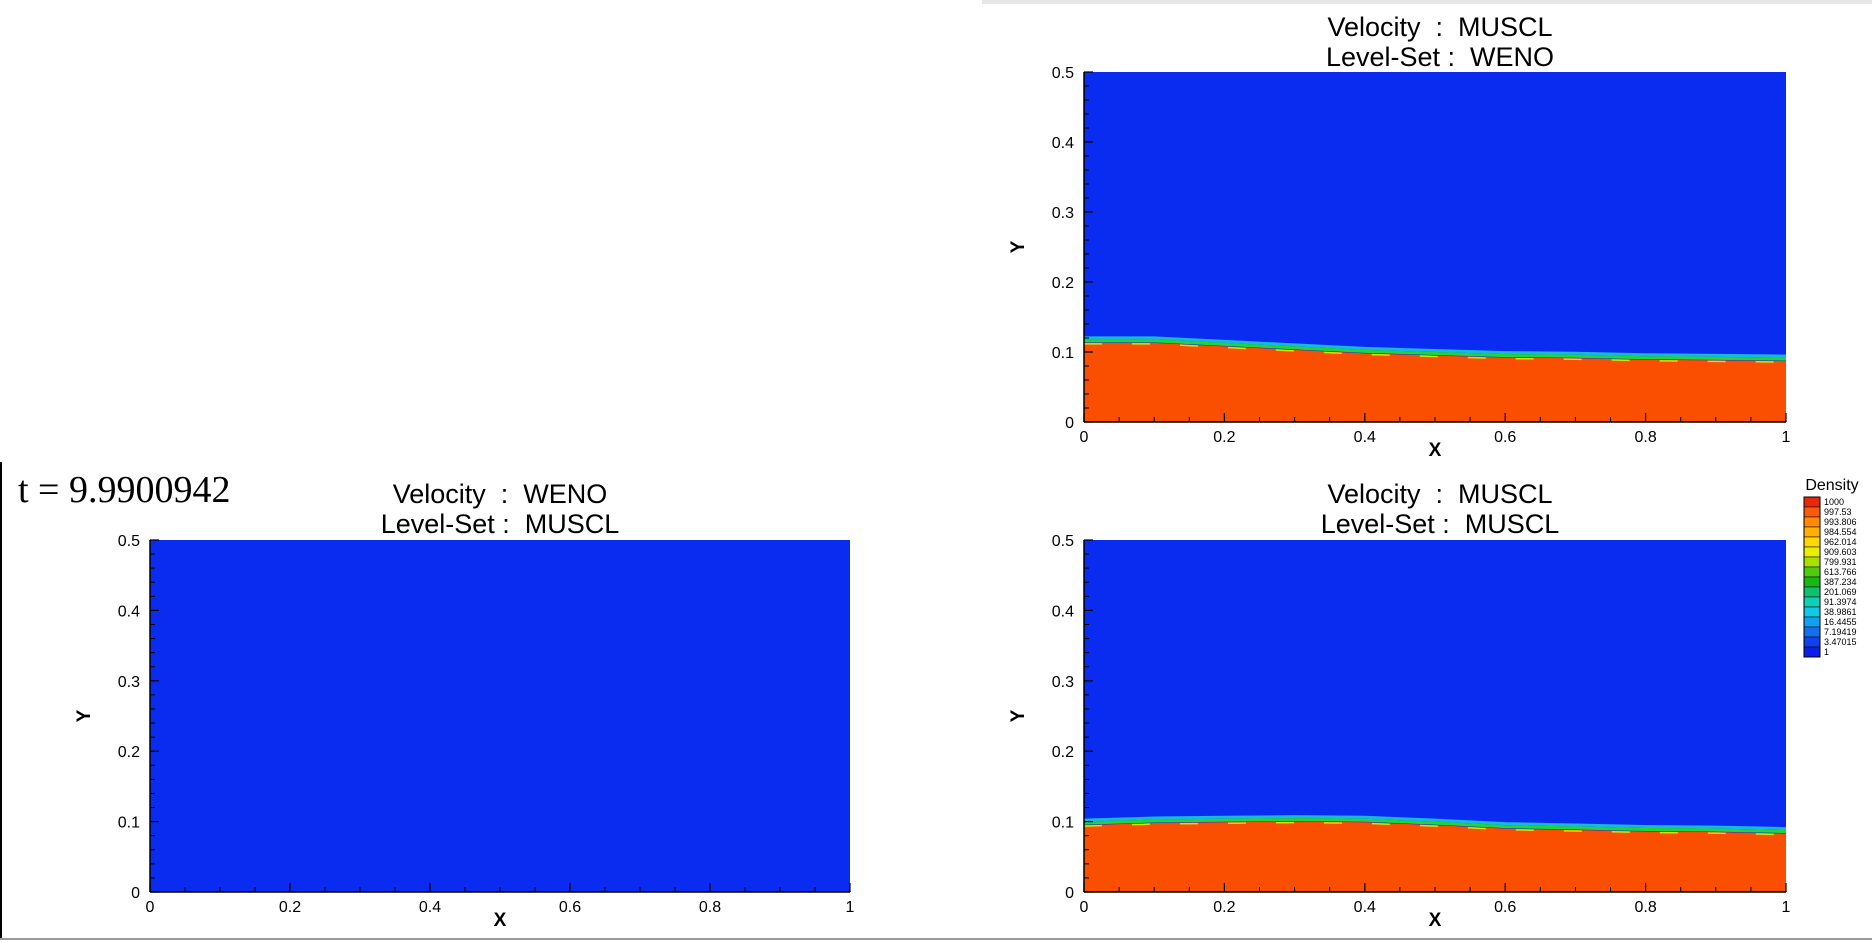 The height and width of the screenshot is (942, 1872). What do you see at coordinates (1840, 602) in the screenshot?
I see `legend-label: 91.3974` at bounding box center [1840, 602].